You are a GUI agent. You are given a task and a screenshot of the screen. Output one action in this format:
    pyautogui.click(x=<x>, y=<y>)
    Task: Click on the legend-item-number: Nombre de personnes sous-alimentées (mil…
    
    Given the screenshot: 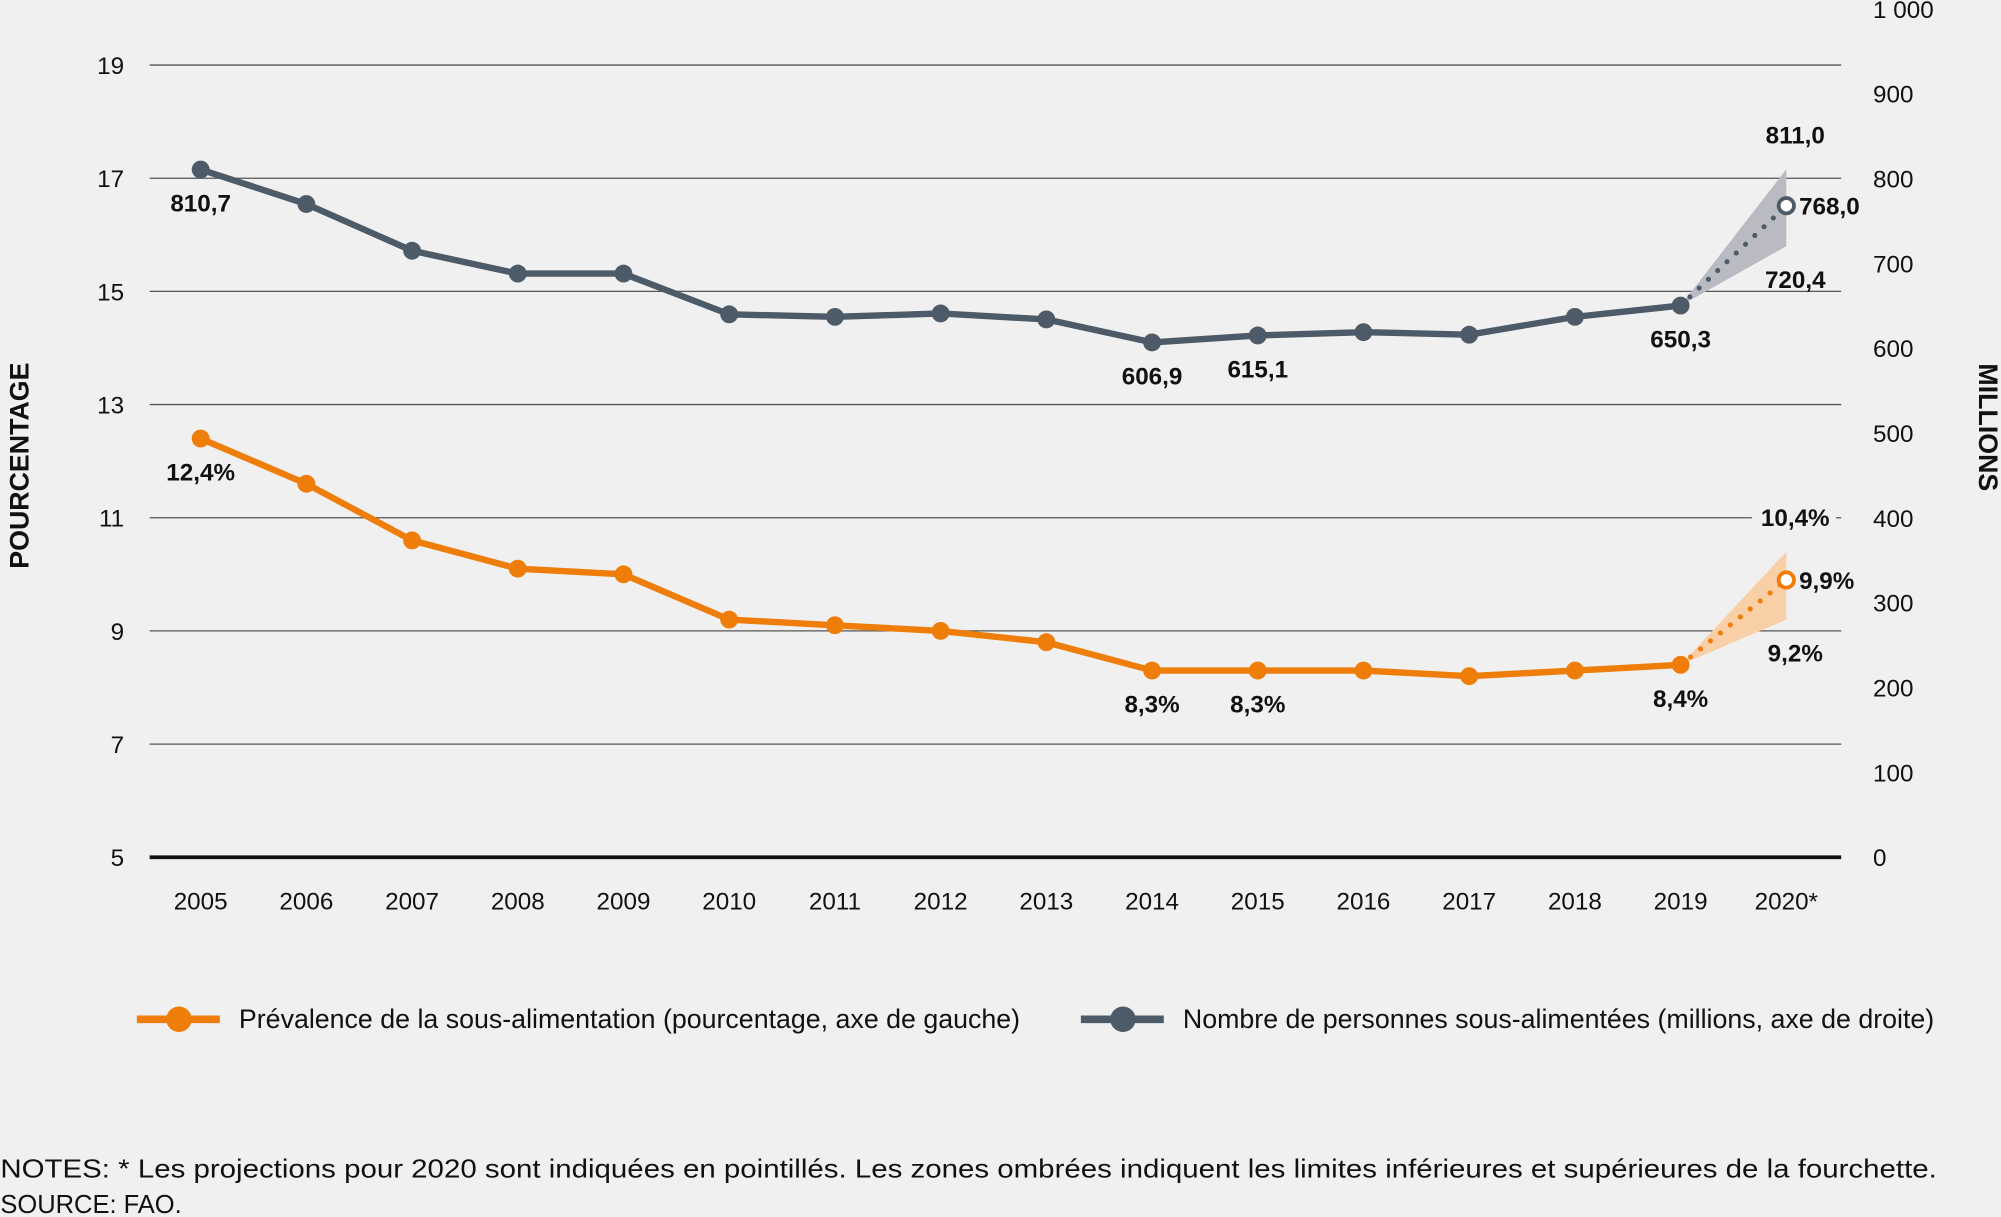 What is the action you would take?
    pyautogui.click(x=1507, y=1019)
    